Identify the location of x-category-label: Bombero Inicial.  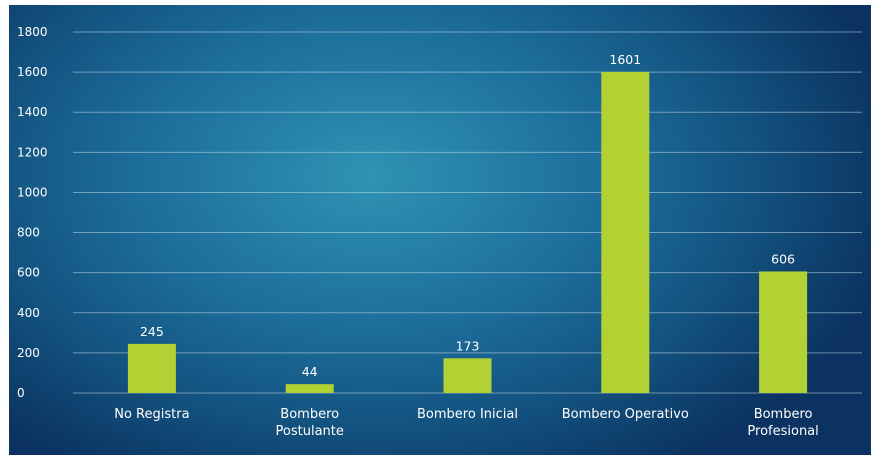
(467, 414).